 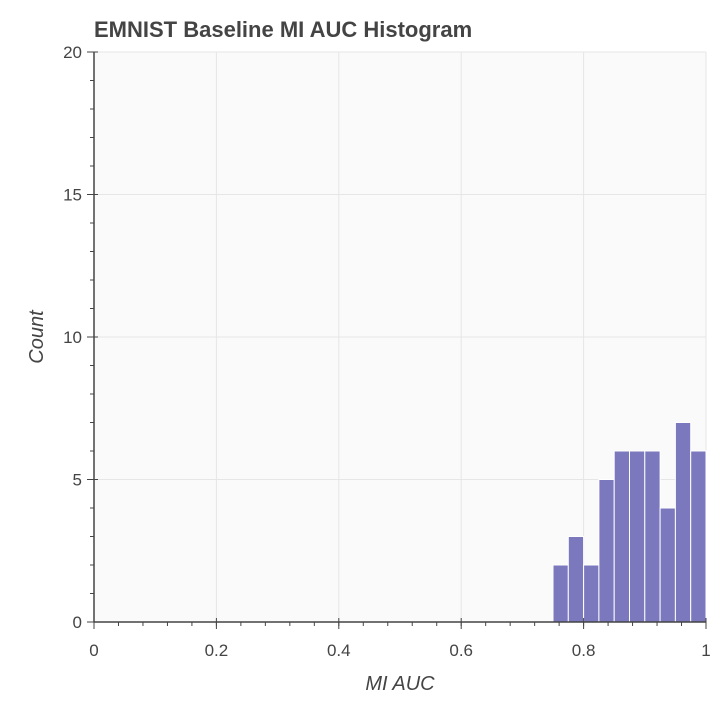 What do you see at coordinates (77, 622) in the screenshot?
I see `y-tick-label: 0` at bounding box center [77, 622].